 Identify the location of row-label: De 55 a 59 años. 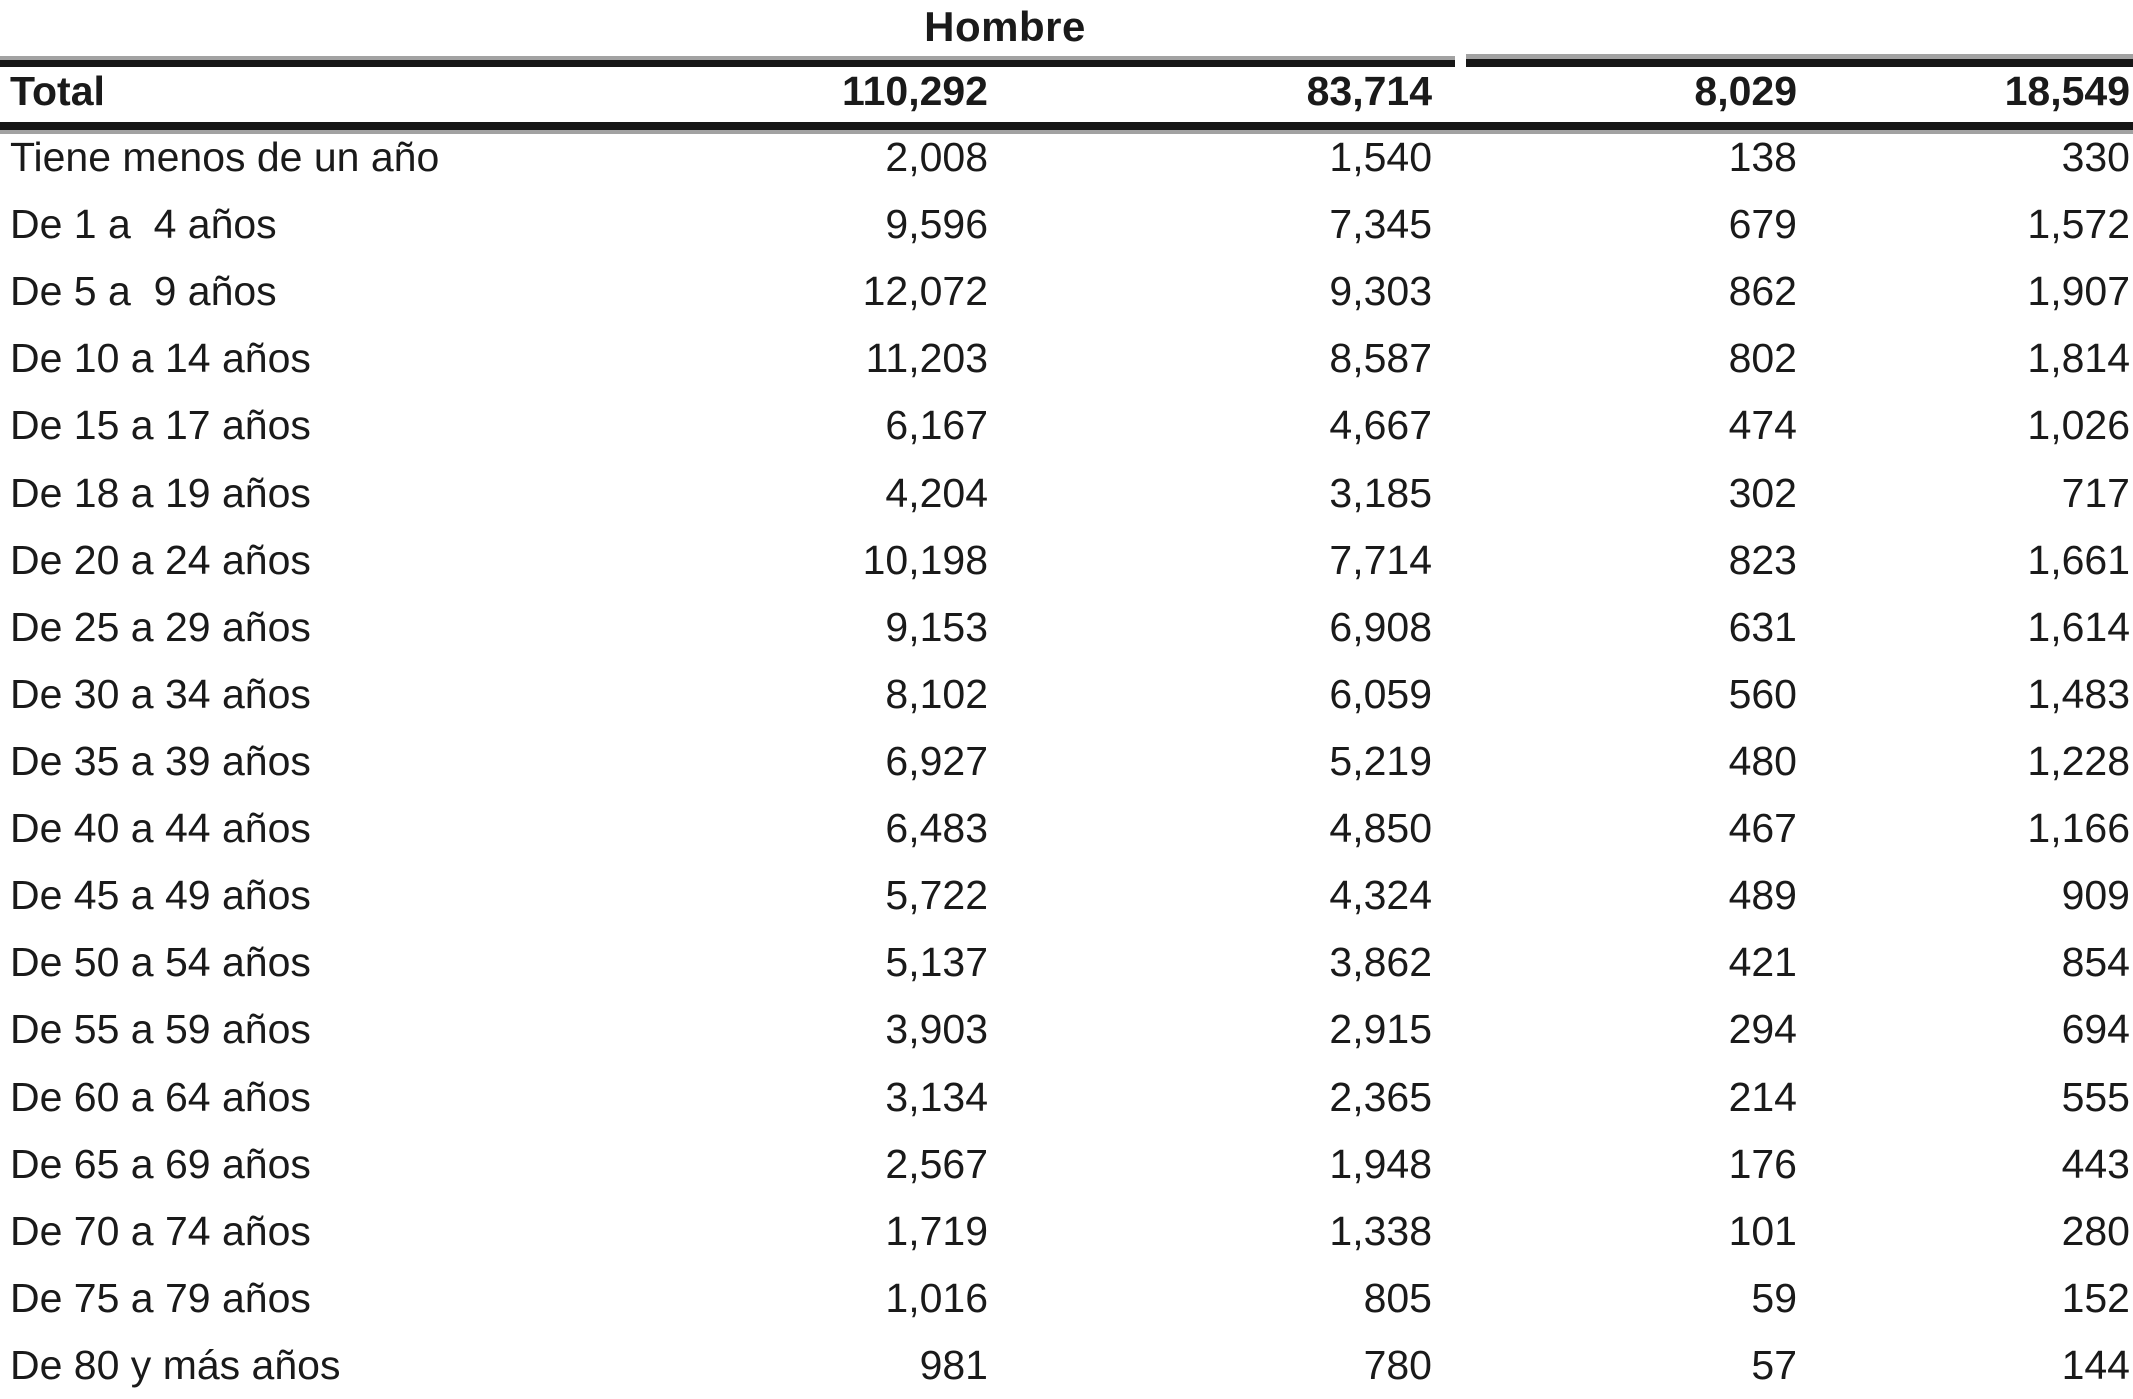
(160, 1029).